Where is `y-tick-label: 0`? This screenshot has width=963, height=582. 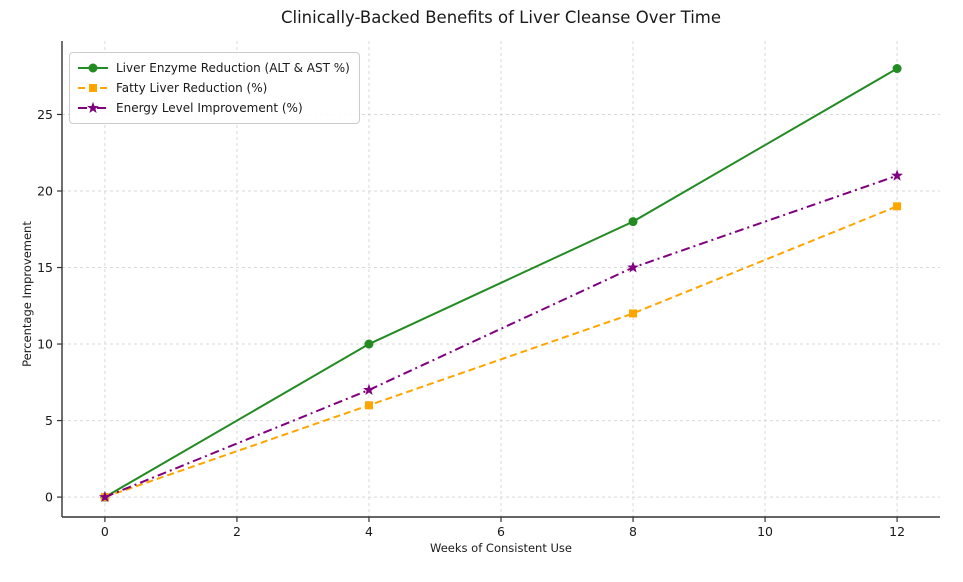 y-tick-label: 0 is located at coordinates (49, 497).